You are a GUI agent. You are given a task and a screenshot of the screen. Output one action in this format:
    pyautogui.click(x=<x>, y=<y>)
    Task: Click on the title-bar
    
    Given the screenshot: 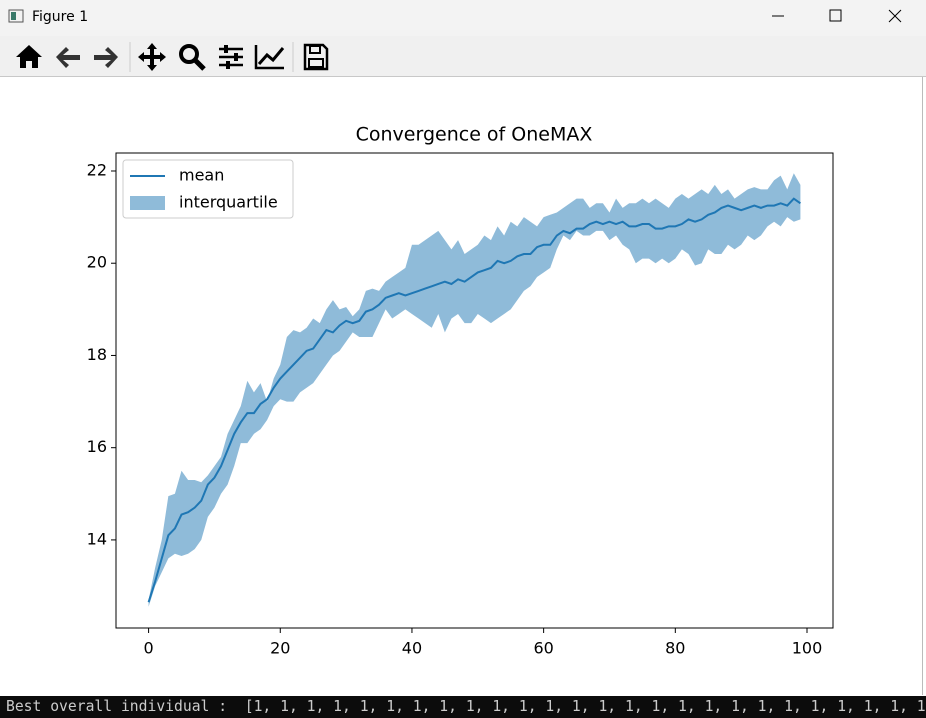 What is the action you would take?
    pyautogui.click(x=463, y=18)
    